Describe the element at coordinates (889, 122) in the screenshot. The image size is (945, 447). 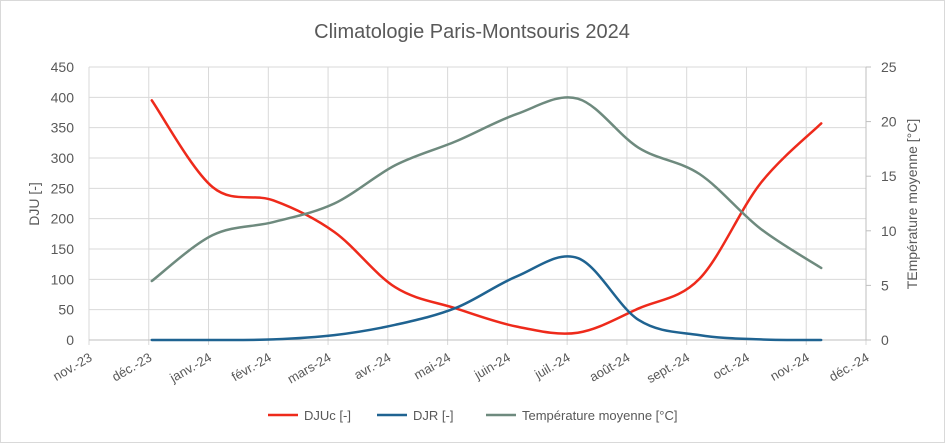
I see `y2-tick-label: 20` at that location.